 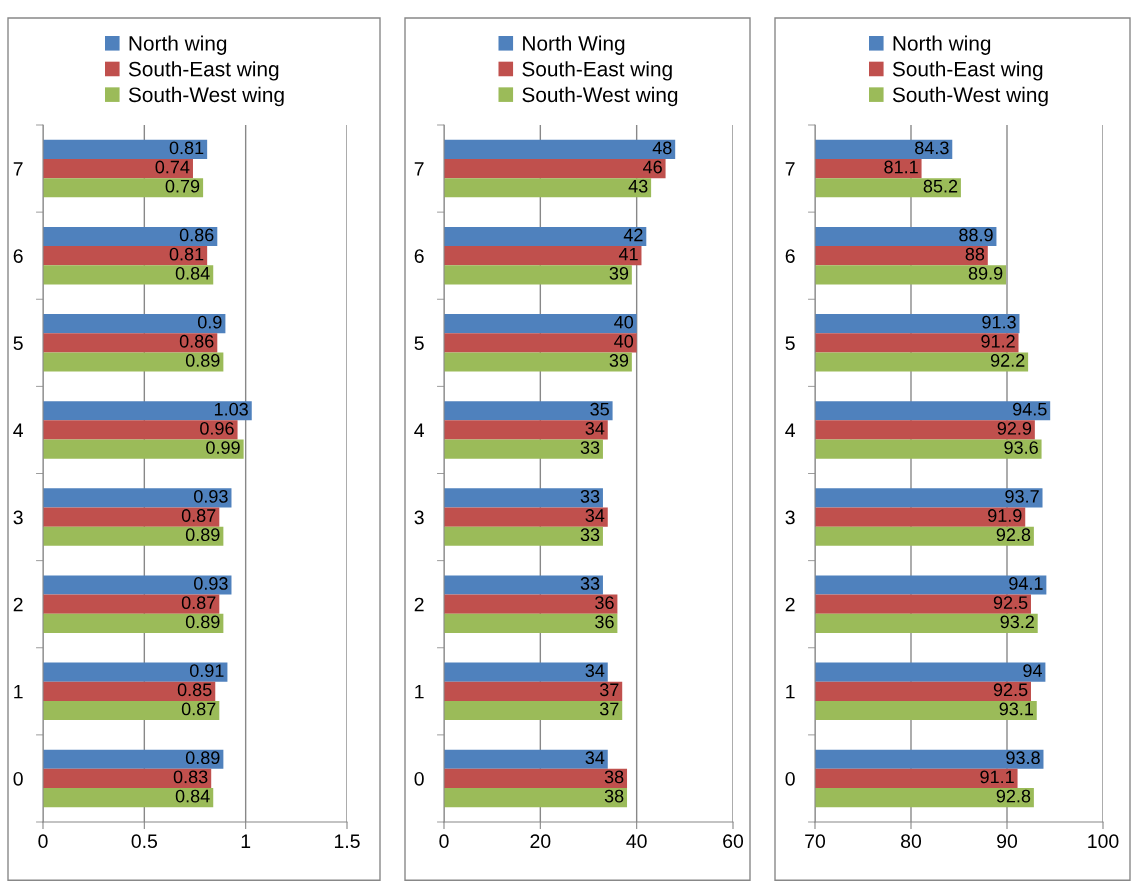 What do you see at coordinates (911, 841) in the screenshot?
I see `x-tick-label: 80` at bounding box center [911, 841].